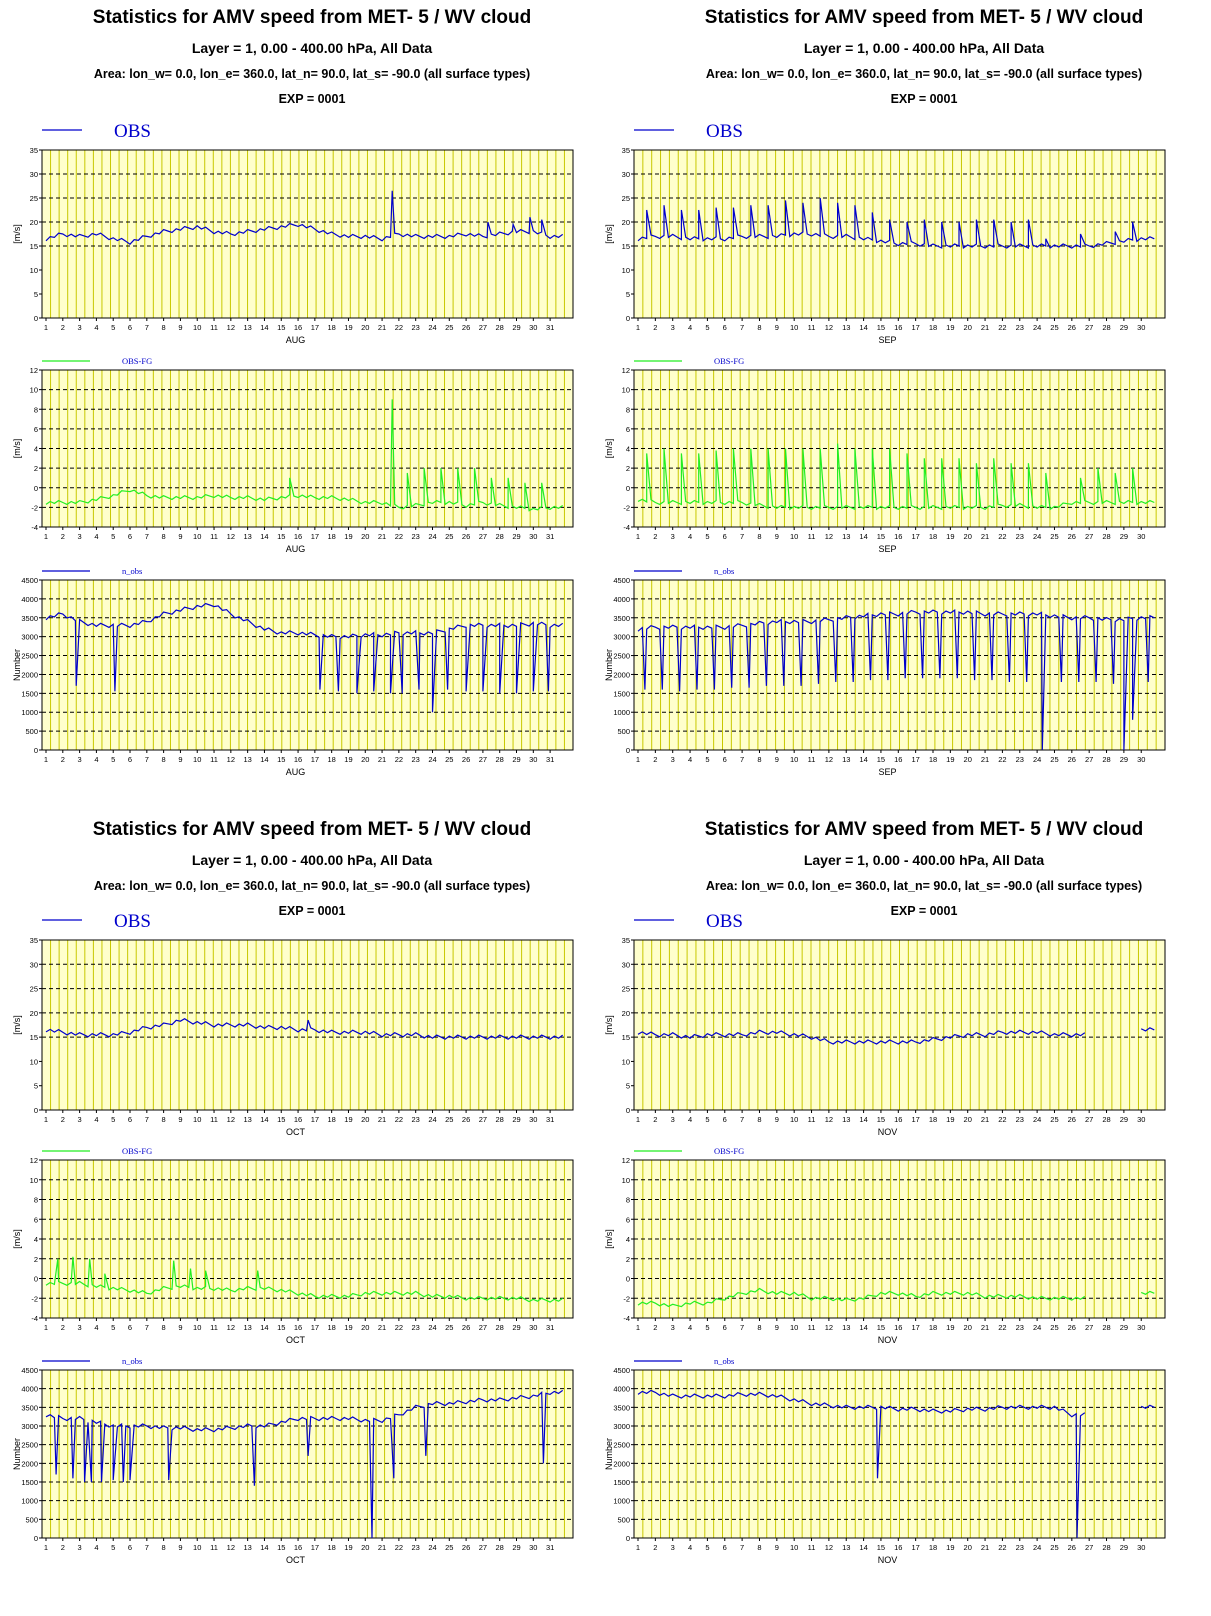 The height and width of the screenshot is (1616, 1211). What do you see at coordinates (483, 1327) in the screenshot?
I see `x-tick-label: 27` at bounding box center [483, 1327].